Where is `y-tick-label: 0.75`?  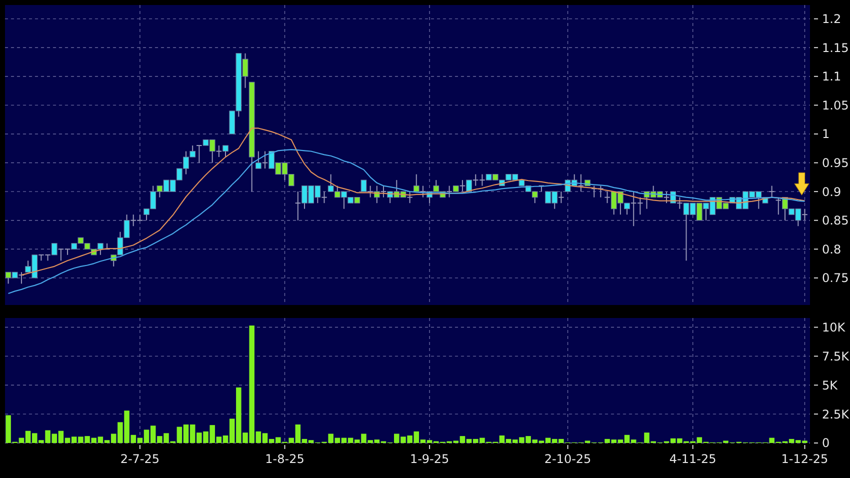 y-tick-label: 0.75 is located at coordinates (835, 278).